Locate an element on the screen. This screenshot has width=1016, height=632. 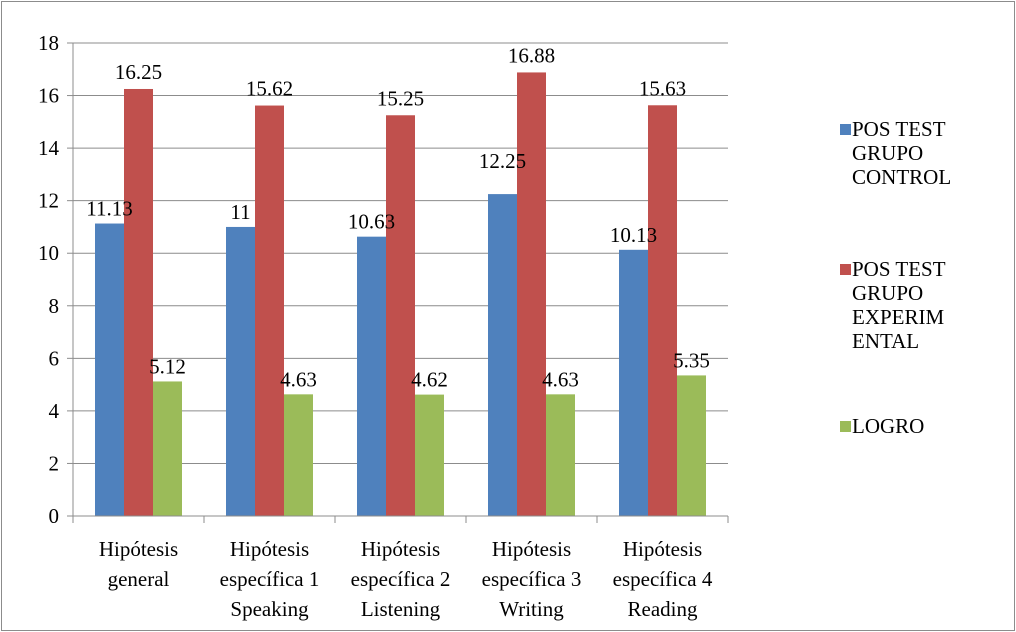
y-tick-label: 0 is located at coordinates (54, 516).